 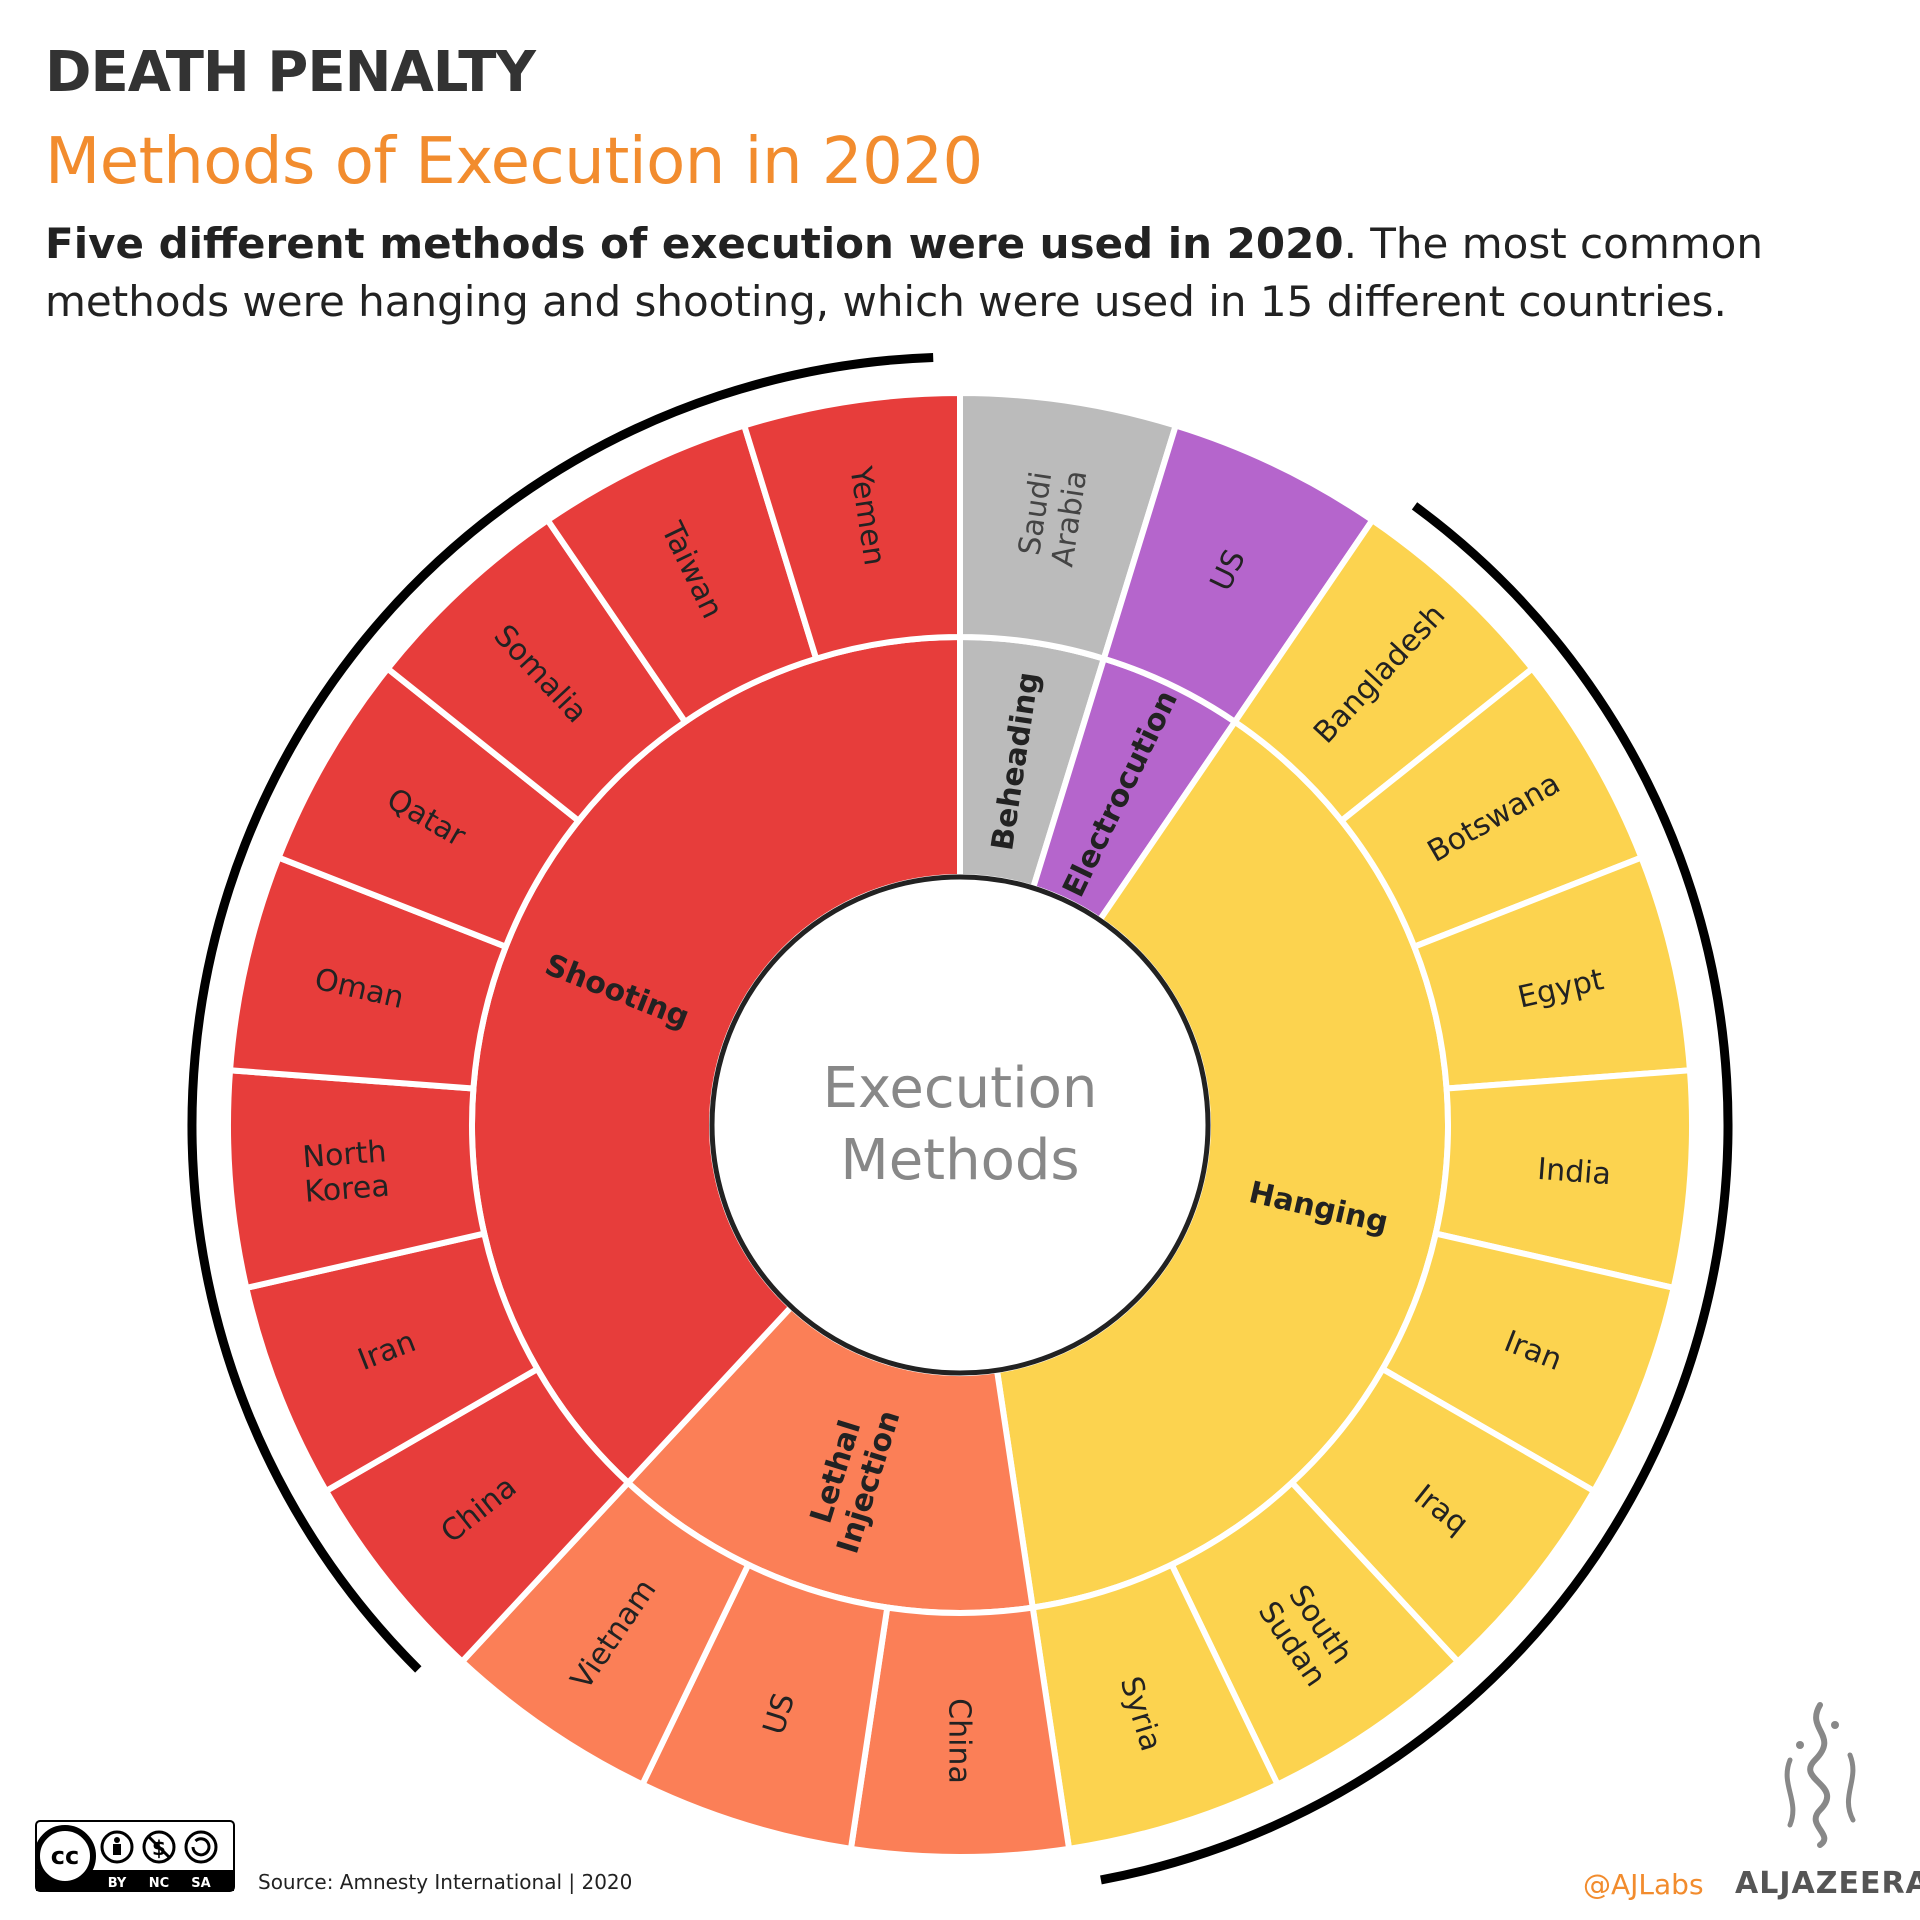 I want to click on svg-text: cc, so click(x=65, y=1856).